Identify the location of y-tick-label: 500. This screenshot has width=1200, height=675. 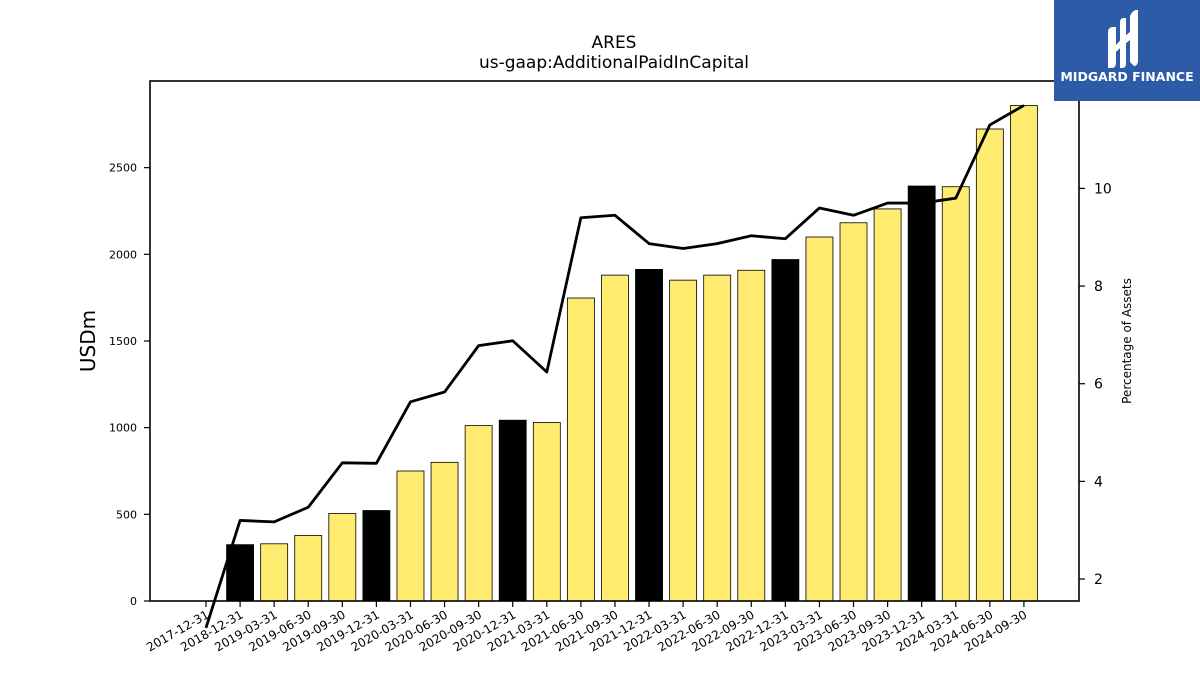
(126, 514).